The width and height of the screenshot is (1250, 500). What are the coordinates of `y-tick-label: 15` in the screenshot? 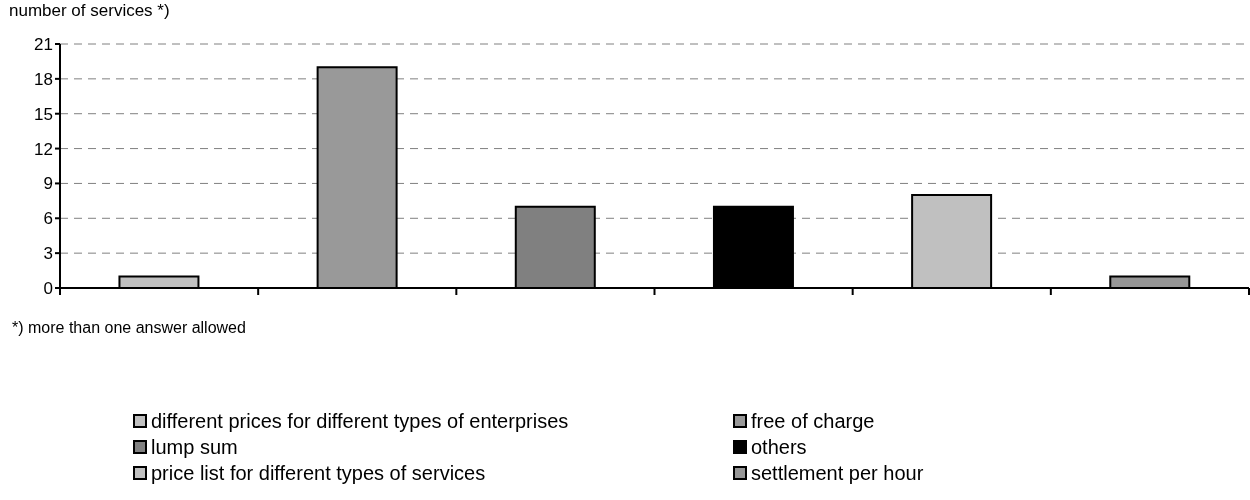 It's located at (43, 114).